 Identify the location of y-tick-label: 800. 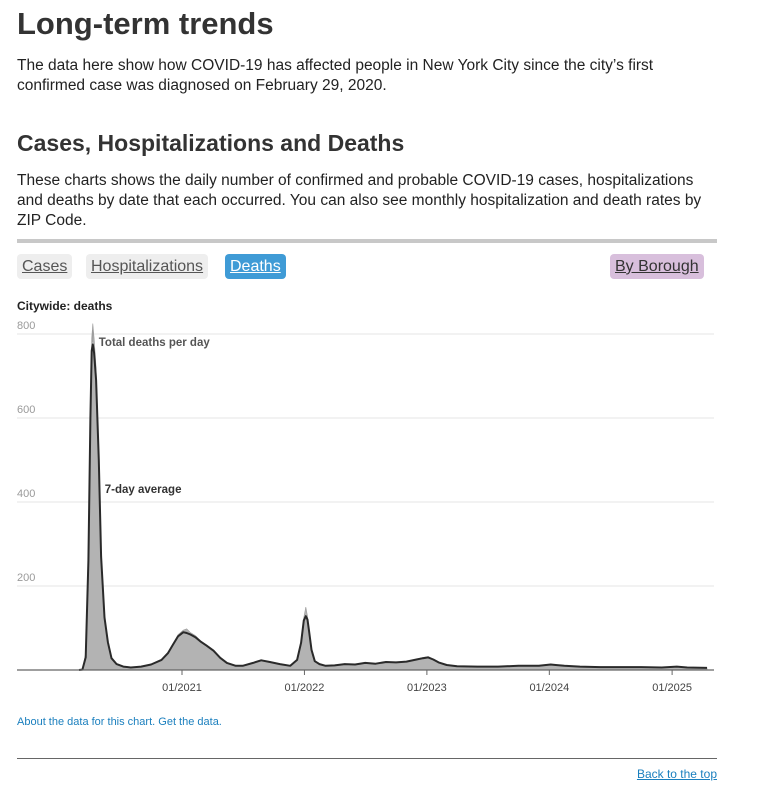
(26, 326).